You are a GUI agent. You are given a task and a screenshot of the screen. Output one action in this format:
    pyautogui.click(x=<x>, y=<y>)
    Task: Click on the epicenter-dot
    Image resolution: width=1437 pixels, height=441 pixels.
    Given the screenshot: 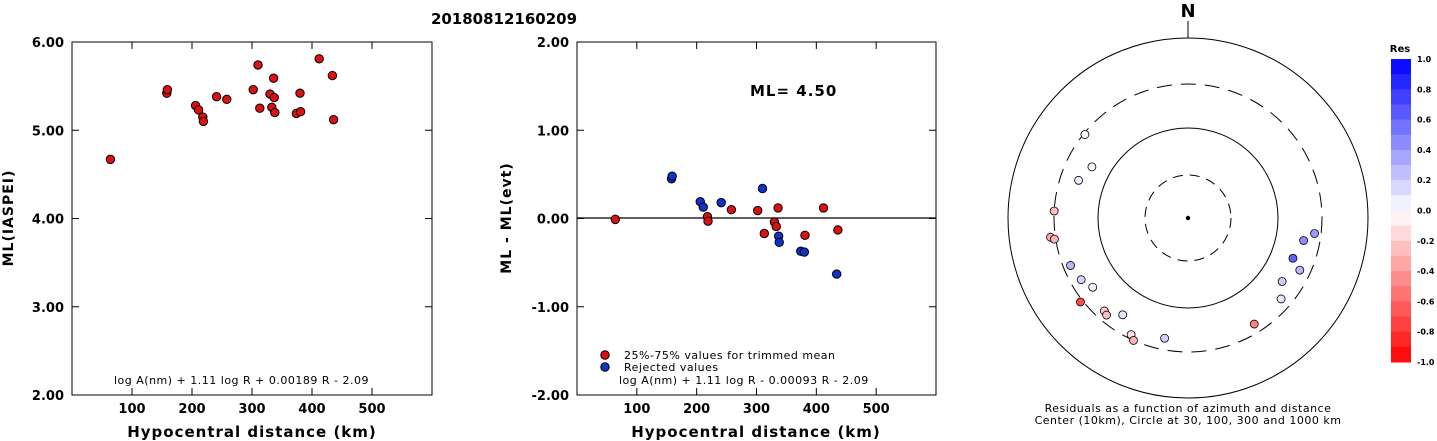 What is the action you would take?
    pyautogui.click(x=1188, y=218)
    